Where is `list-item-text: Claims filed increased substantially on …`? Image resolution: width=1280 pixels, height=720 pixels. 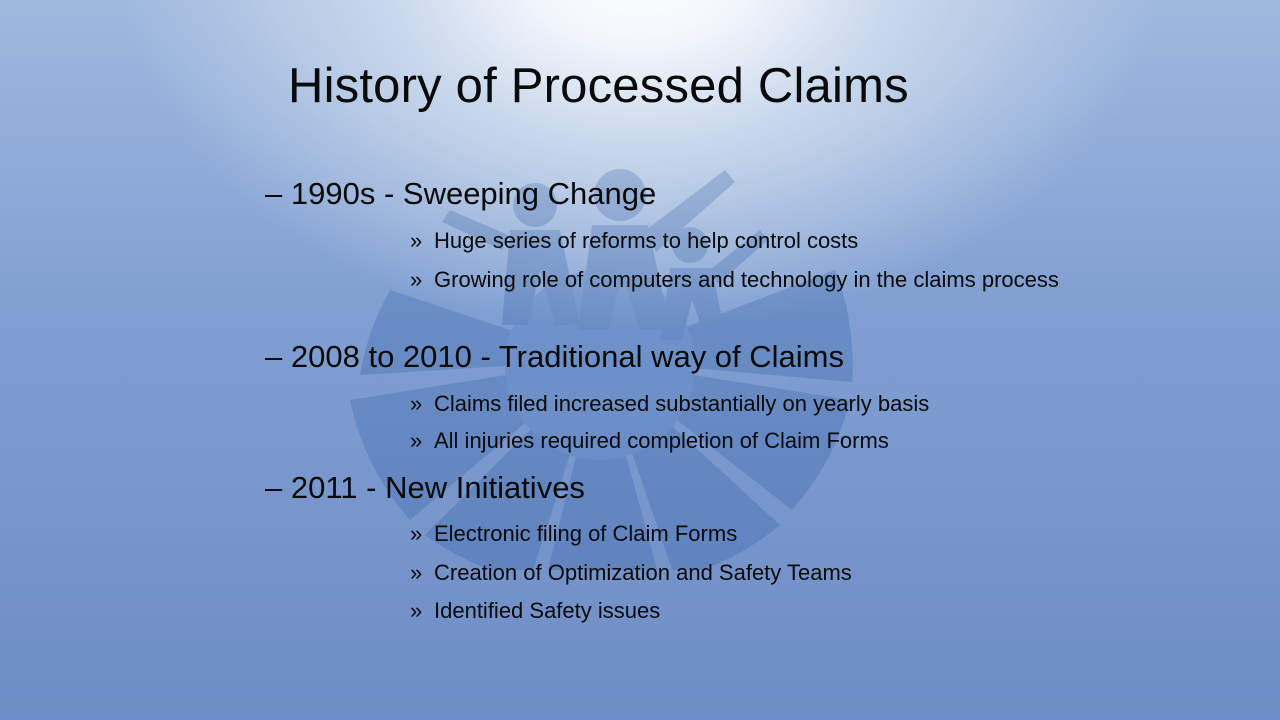 list-item-text: Claims filed increased substantially on … is located at coordinates (682, 403).